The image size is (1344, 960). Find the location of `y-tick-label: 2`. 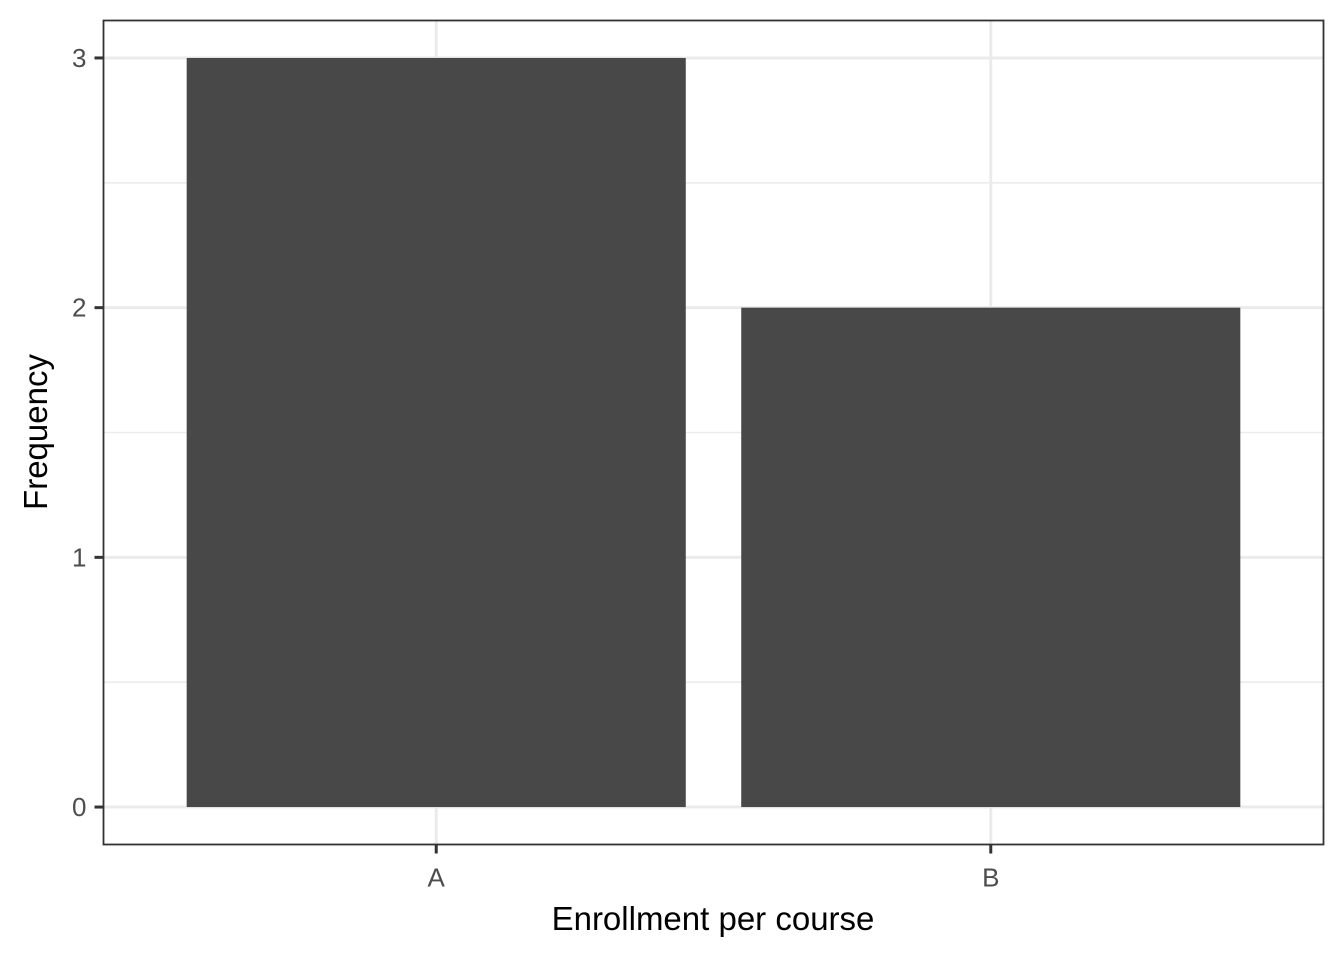

y-tick-label: 2 is located at coordinates (79, 308).